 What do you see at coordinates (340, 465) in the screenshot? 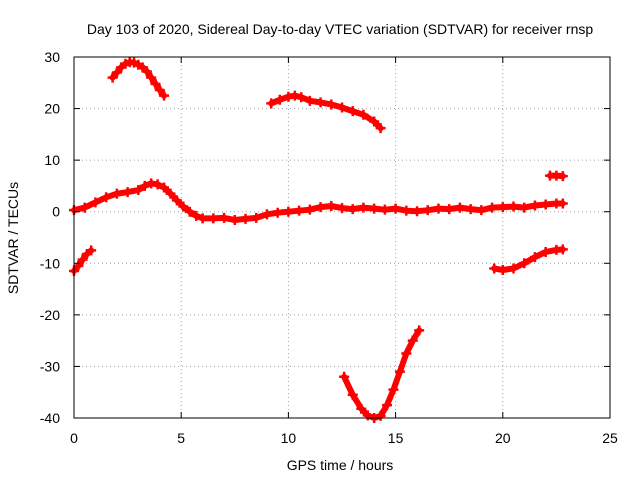
I see `x-axis-label: GPS time / hours` at bounding box center [340, 465].